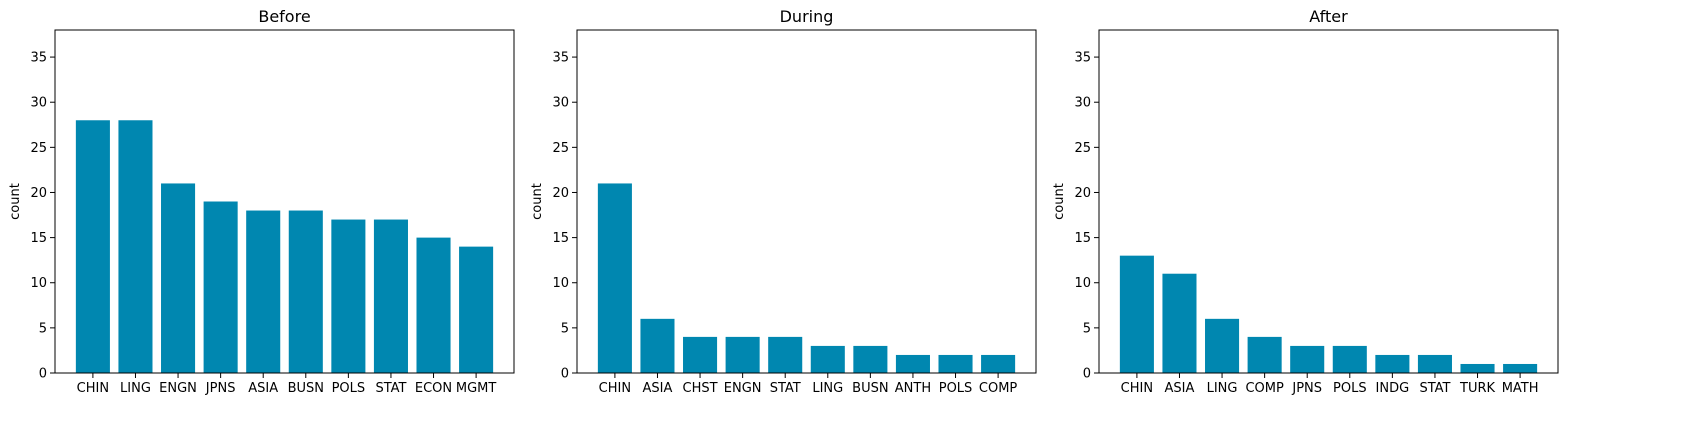 This screenshot has width=1686, height=435. What do you see at coordinates (1520, 388) in the screenshot?
I see `x-tick-label: MATH` at bounding box center [1520, 388].